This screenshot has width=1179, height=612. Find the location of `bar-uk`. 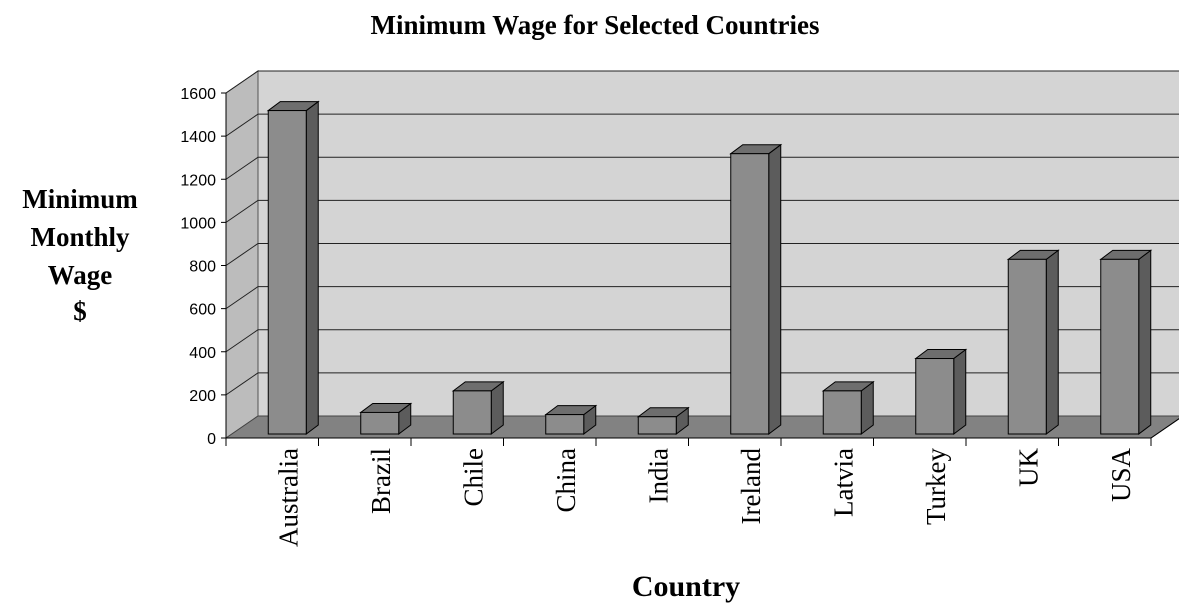

bar-uk is located at coordinates (1033, 342).